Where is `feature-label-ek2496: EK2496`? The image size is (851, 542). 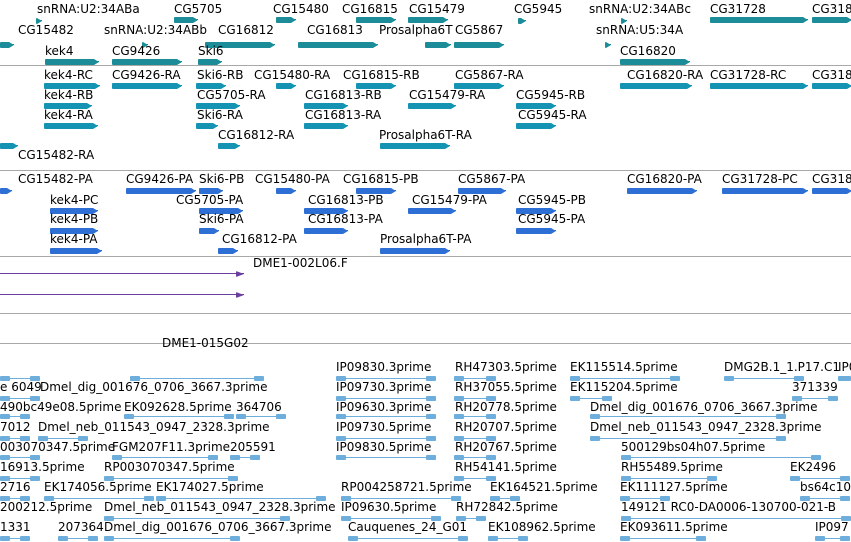 feature-label-ek2496: EK2496 is located at coordinates (813, 467).